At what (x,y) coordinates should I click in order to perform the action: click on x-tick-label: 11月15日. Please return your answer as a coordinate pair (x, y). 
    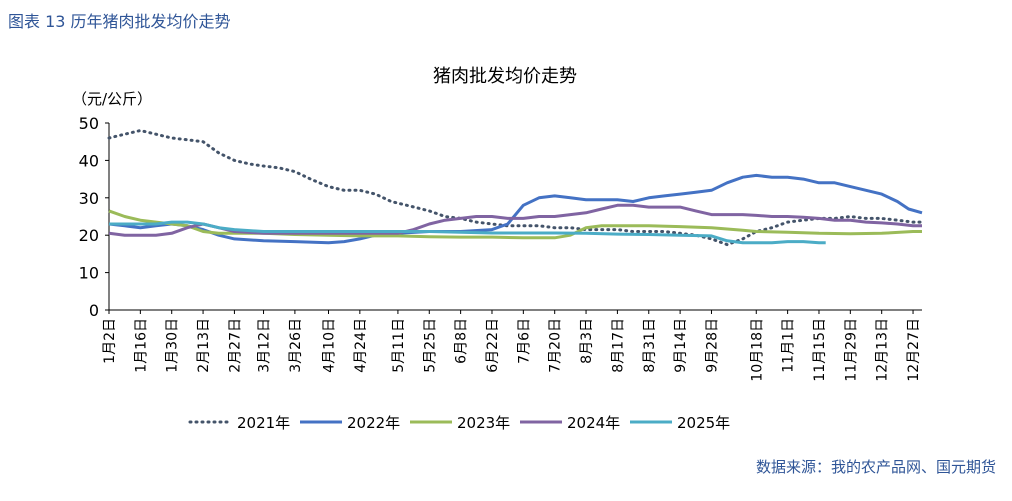
    Looking at the image, I should click on (820, 350).